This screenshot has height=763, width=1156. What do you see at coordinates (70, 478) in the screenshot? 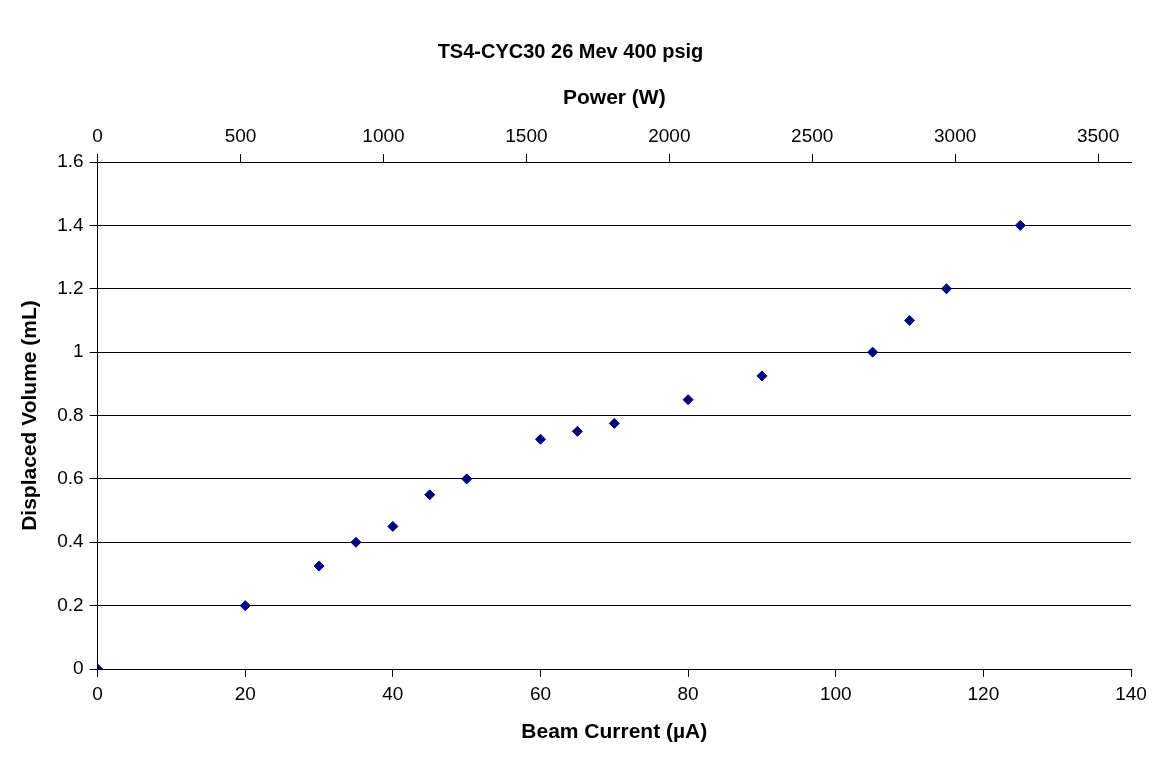
I see `y-tick-label: 0.6` at bounding box center [70, 478].